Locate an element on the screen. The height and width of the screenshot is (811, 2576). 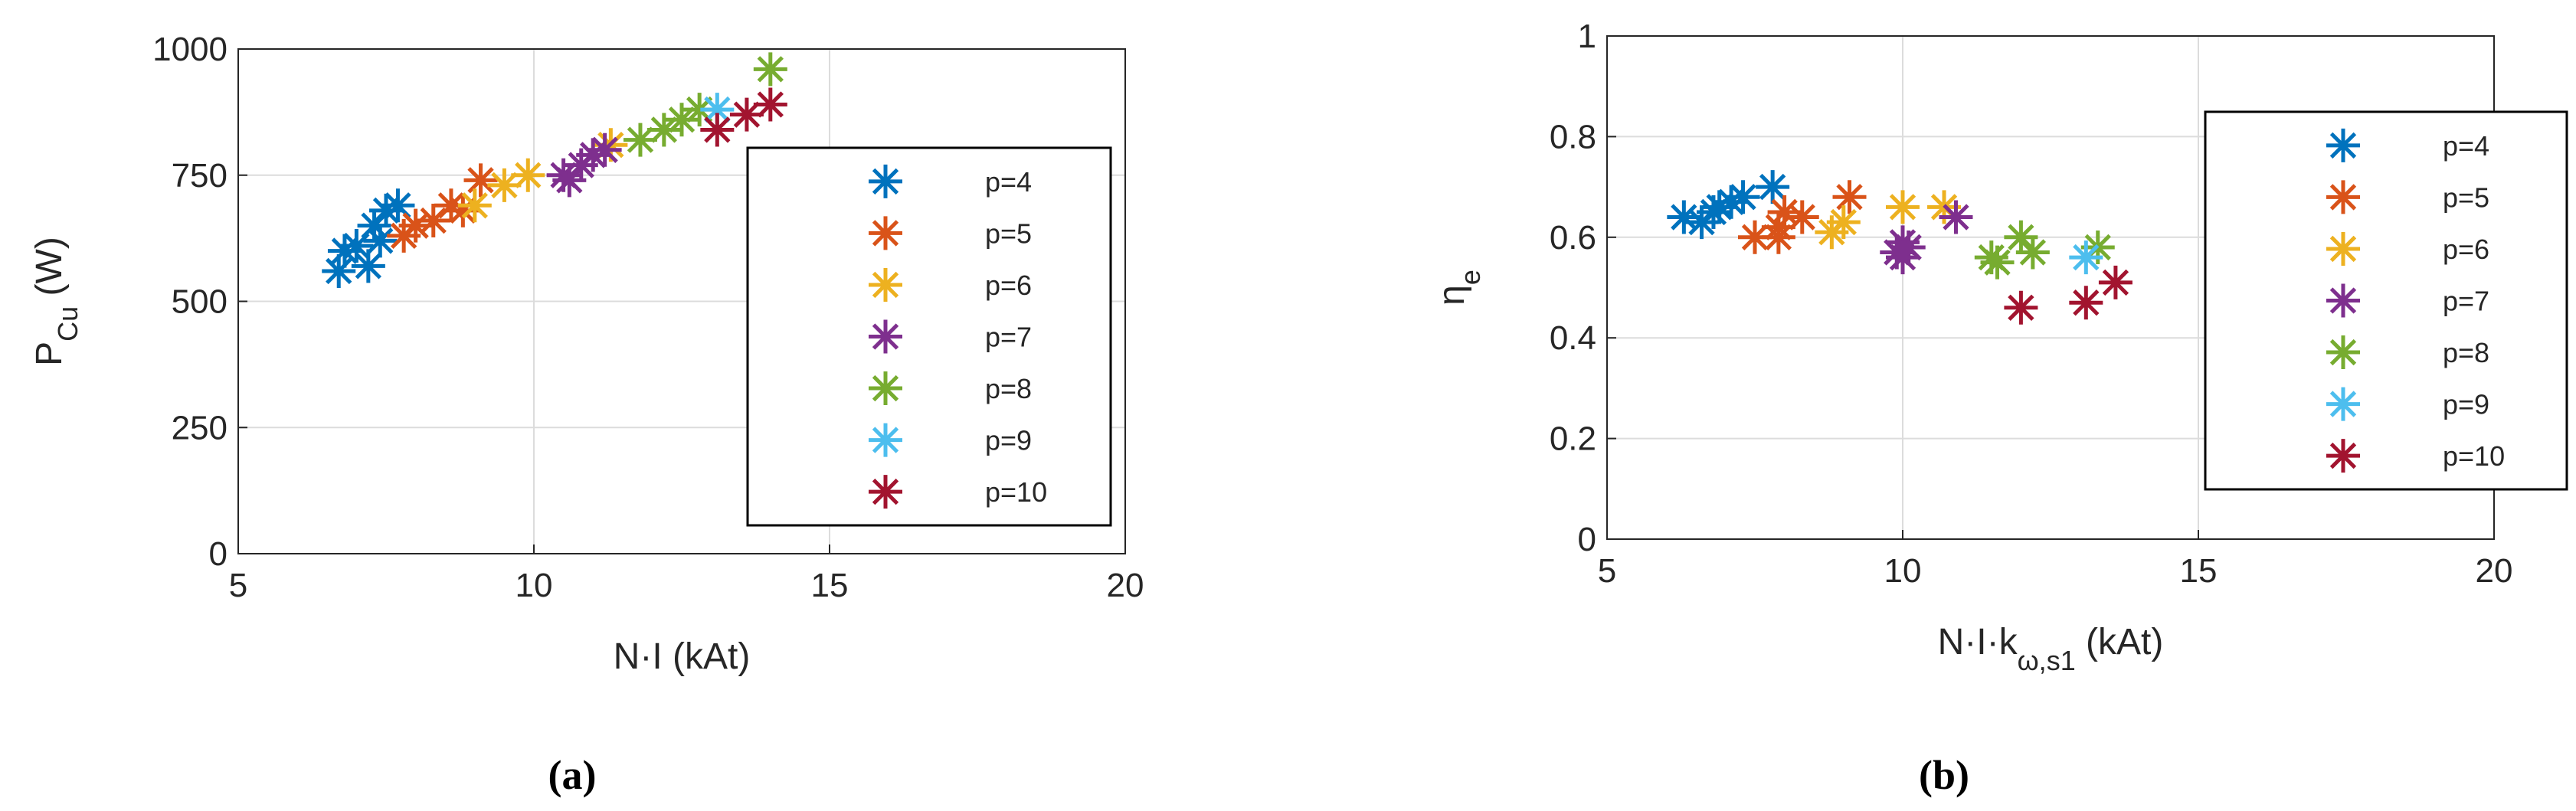
axis-label: ηe is located at coordinates (1459, 288).